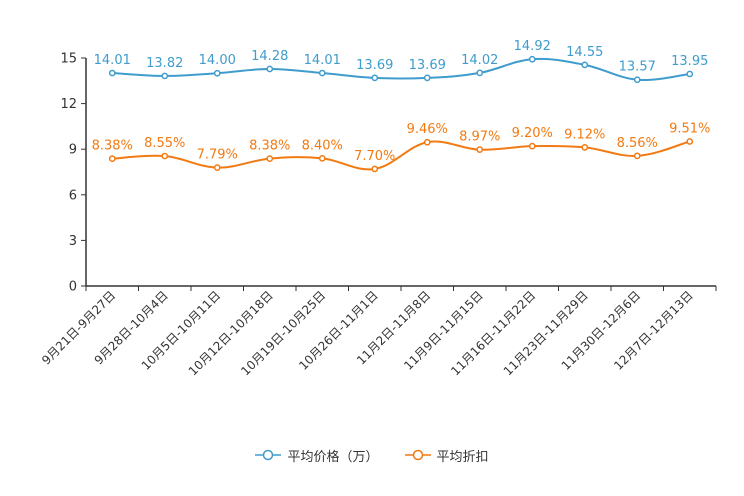 Image resolution: width=744 pixels, height=496 pixels. What do you see at coordinates (68, 104) in the screenshot?
I see `y-tick-label: 12` at bounding box center [68, 104].